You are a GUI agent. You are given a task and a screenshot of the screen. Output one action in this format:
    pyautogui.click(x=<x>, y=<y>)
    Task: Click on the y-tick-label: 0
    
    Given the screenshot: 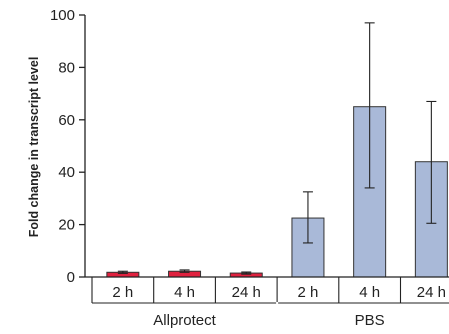 What is the action you would take?
    pyautogui.click(x=71, y=277)
    